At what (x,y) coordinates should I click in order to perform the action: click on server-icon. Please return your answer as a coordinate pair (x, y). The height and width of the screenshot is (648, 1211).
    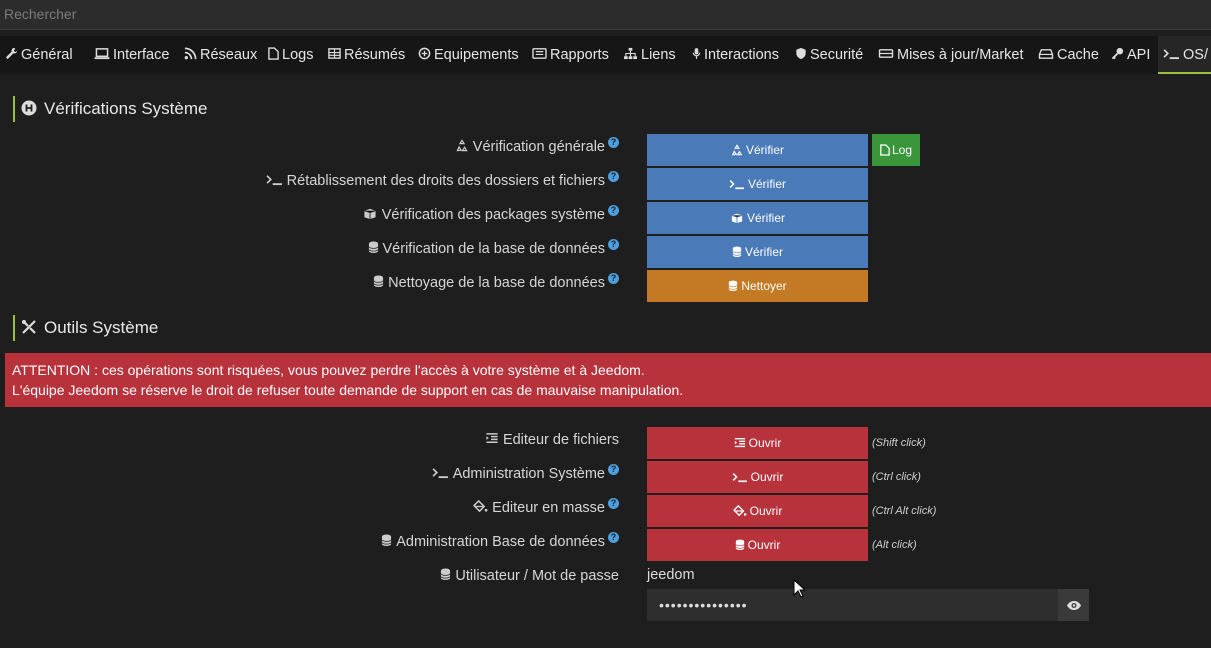
    Looking at the image, I should click on (886, 53).